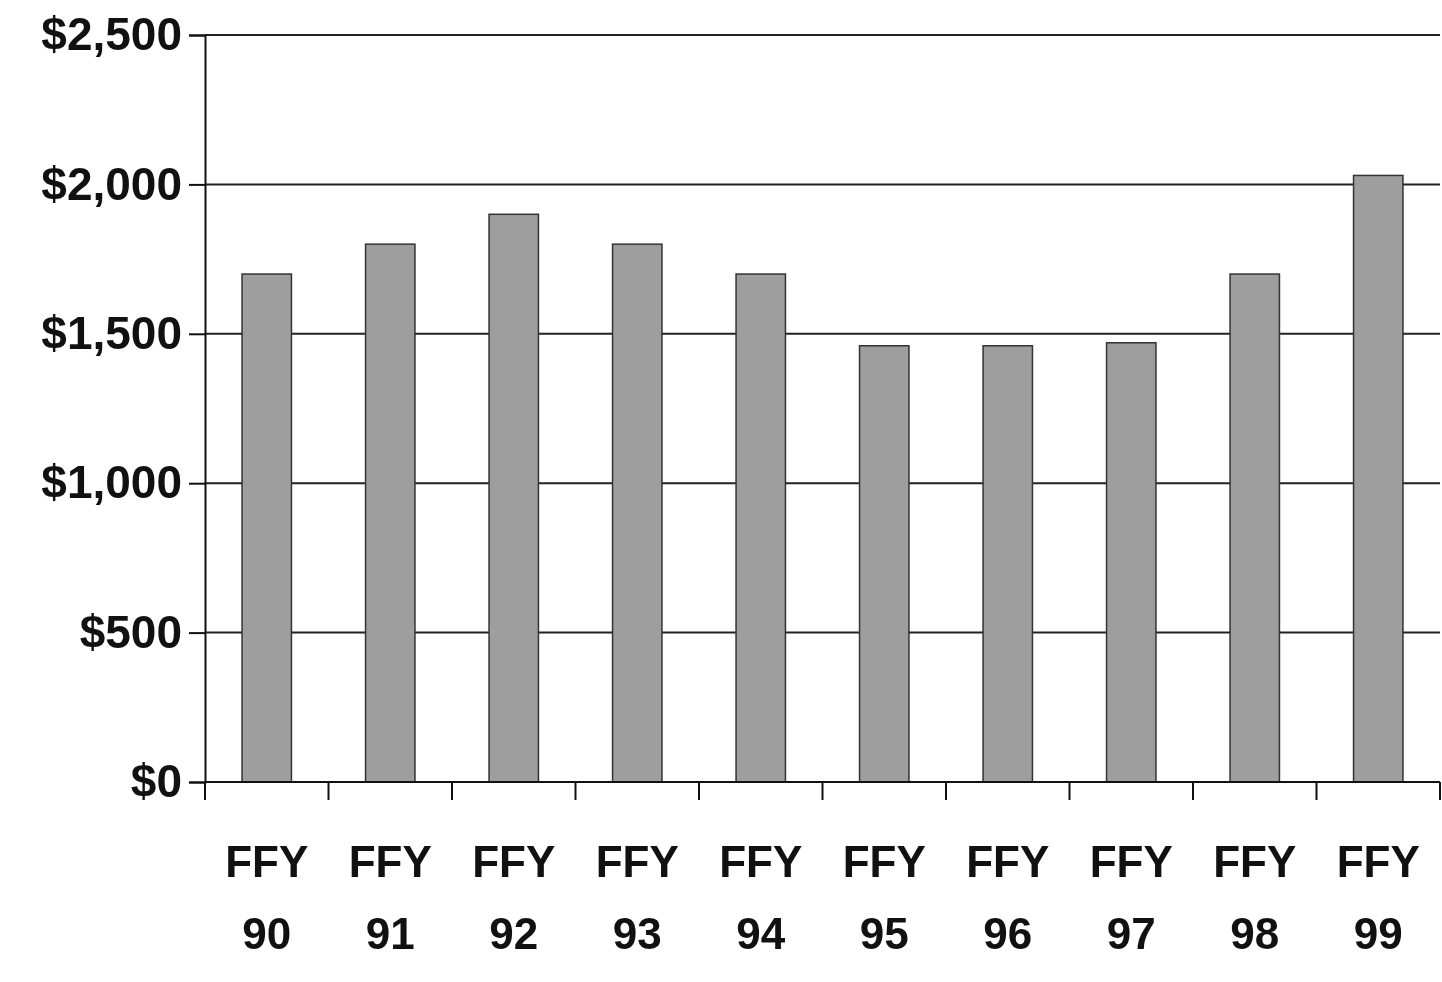  I want to click on x-tick-label: FFY 96, so click(1008, 897).